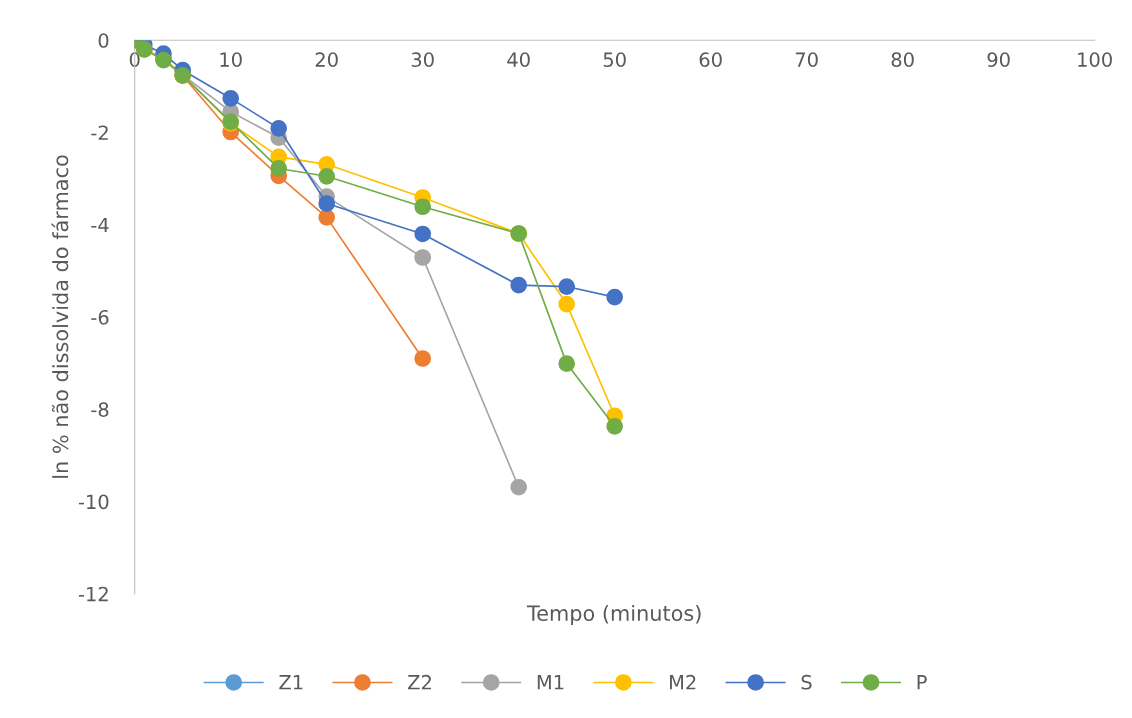 The image size is (1132, 718). Describe the element at coordinates (93, 502) in the screenshot. I see `y-tick-label: -10` at that location.